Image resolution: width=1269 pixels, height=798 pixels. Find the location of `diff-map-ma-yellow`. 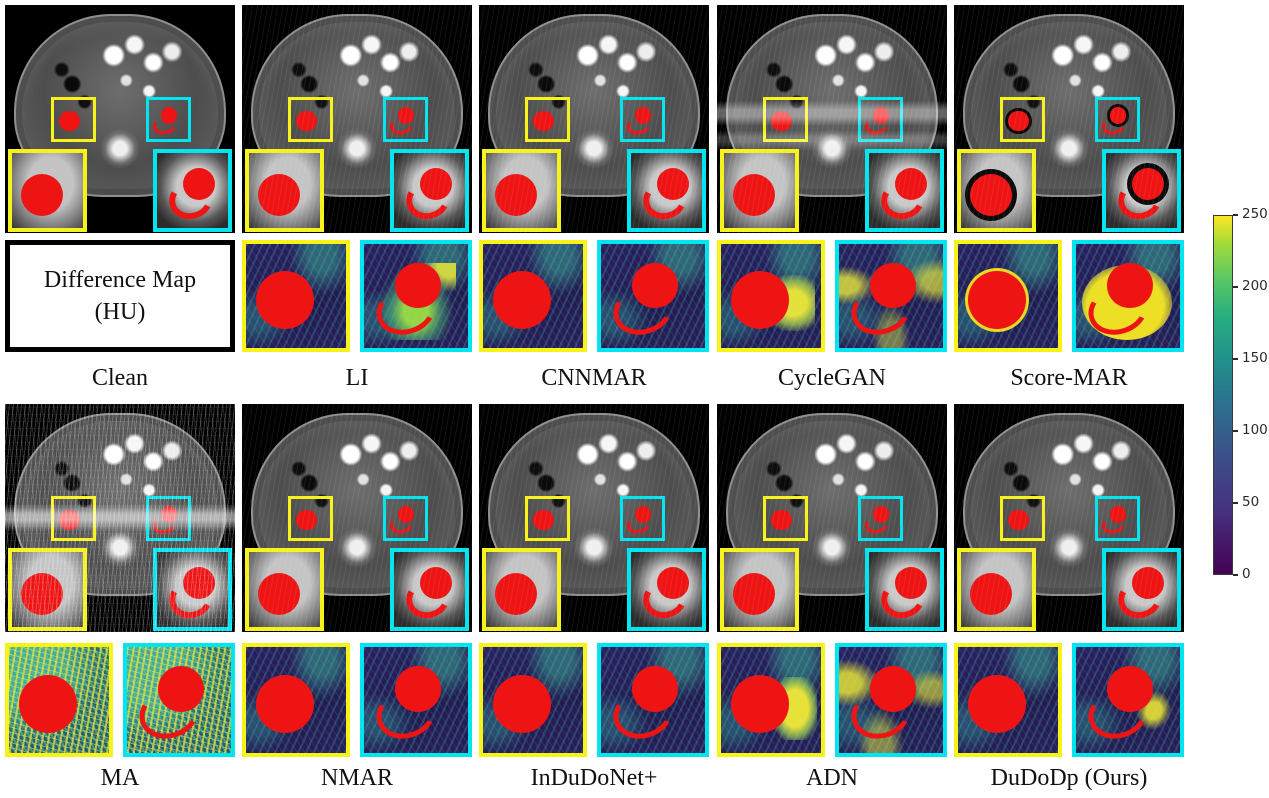

diff-map-ma-yellow is located at coordinates (59, 700).